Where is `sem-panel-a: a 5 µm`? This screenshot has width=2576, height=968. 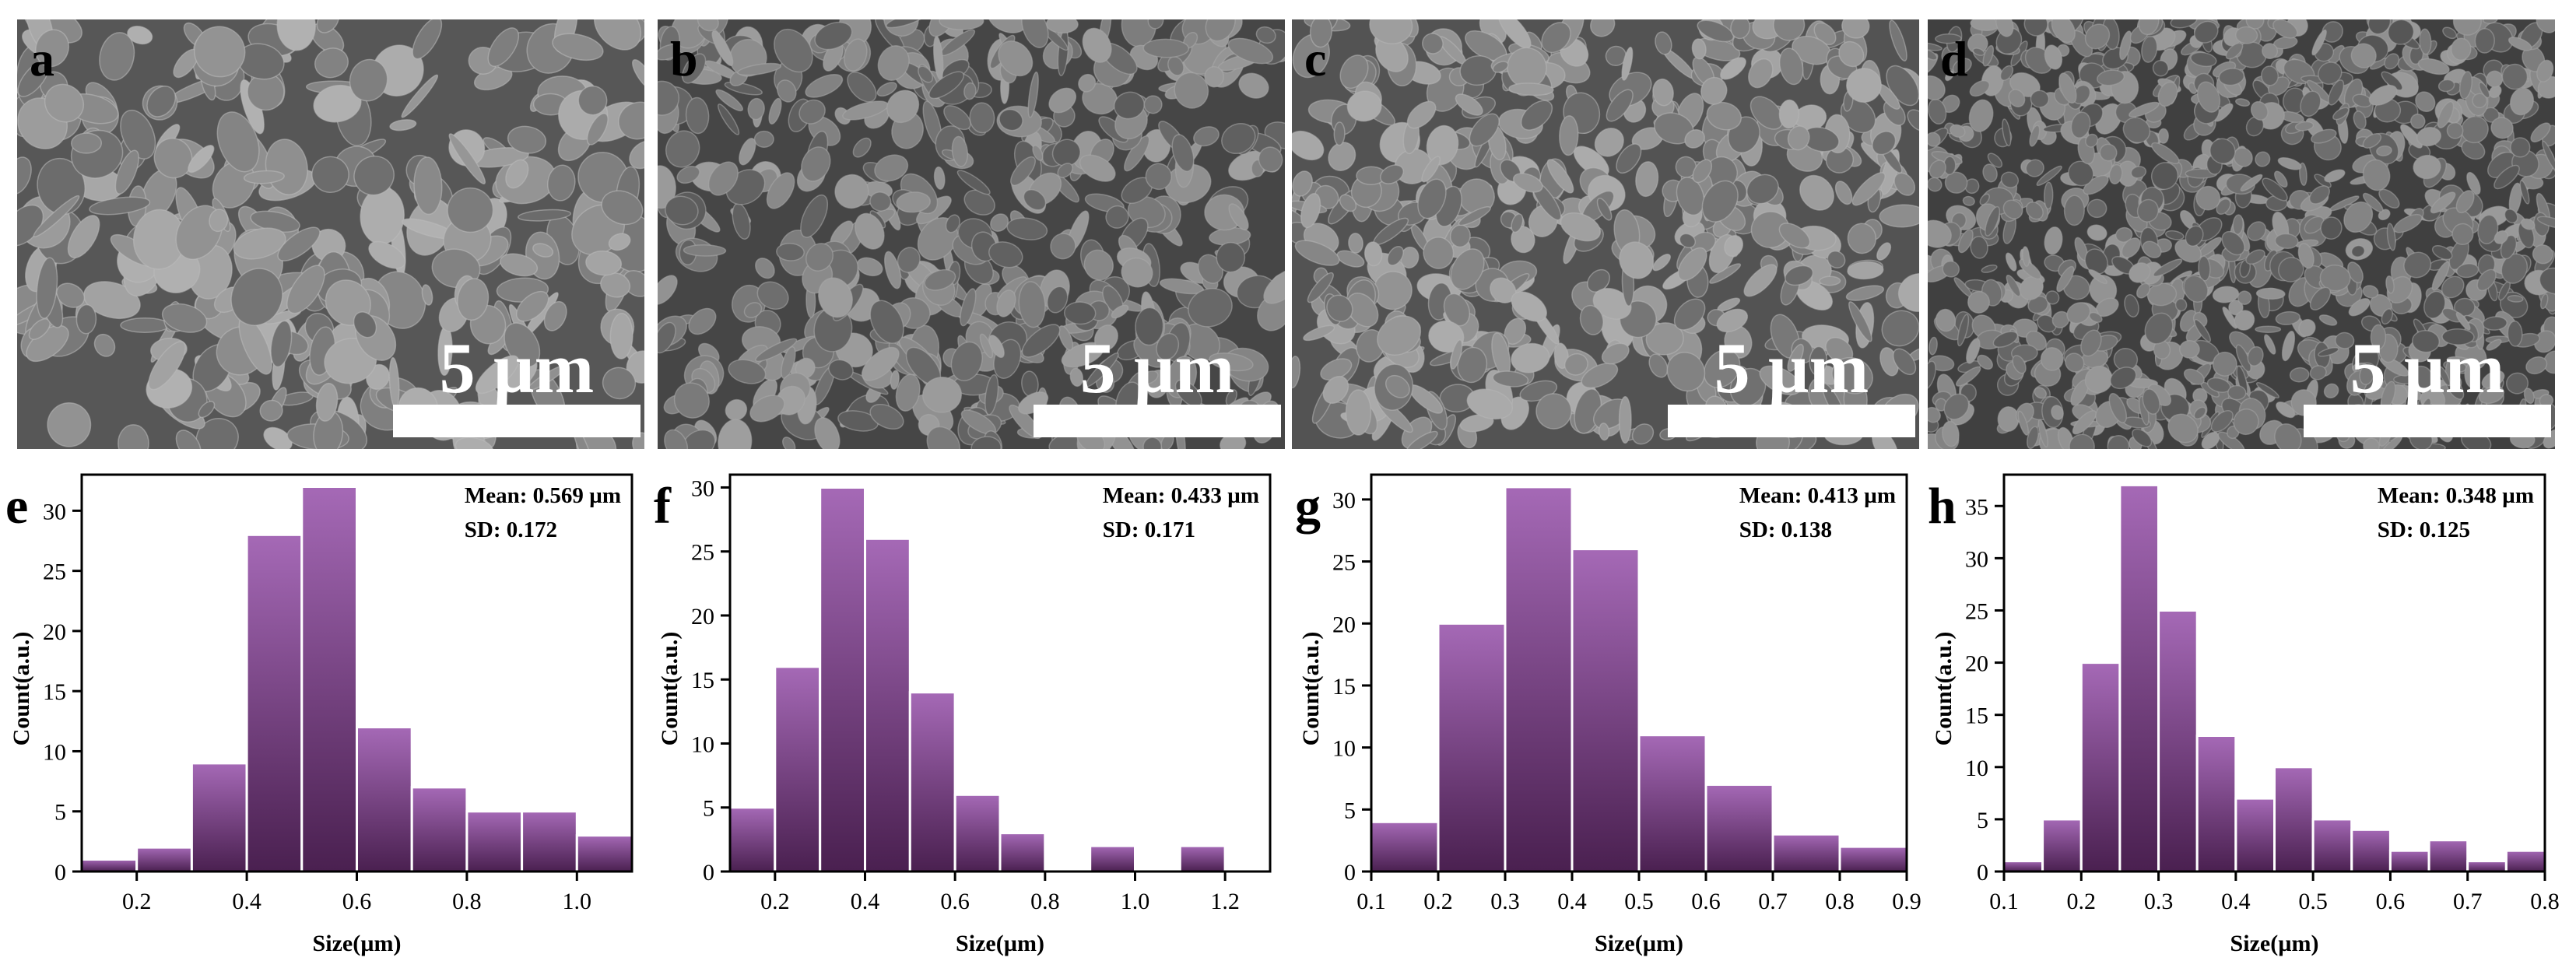
sem-panel-a: a 5 µm is located at coordinates (331, 234).